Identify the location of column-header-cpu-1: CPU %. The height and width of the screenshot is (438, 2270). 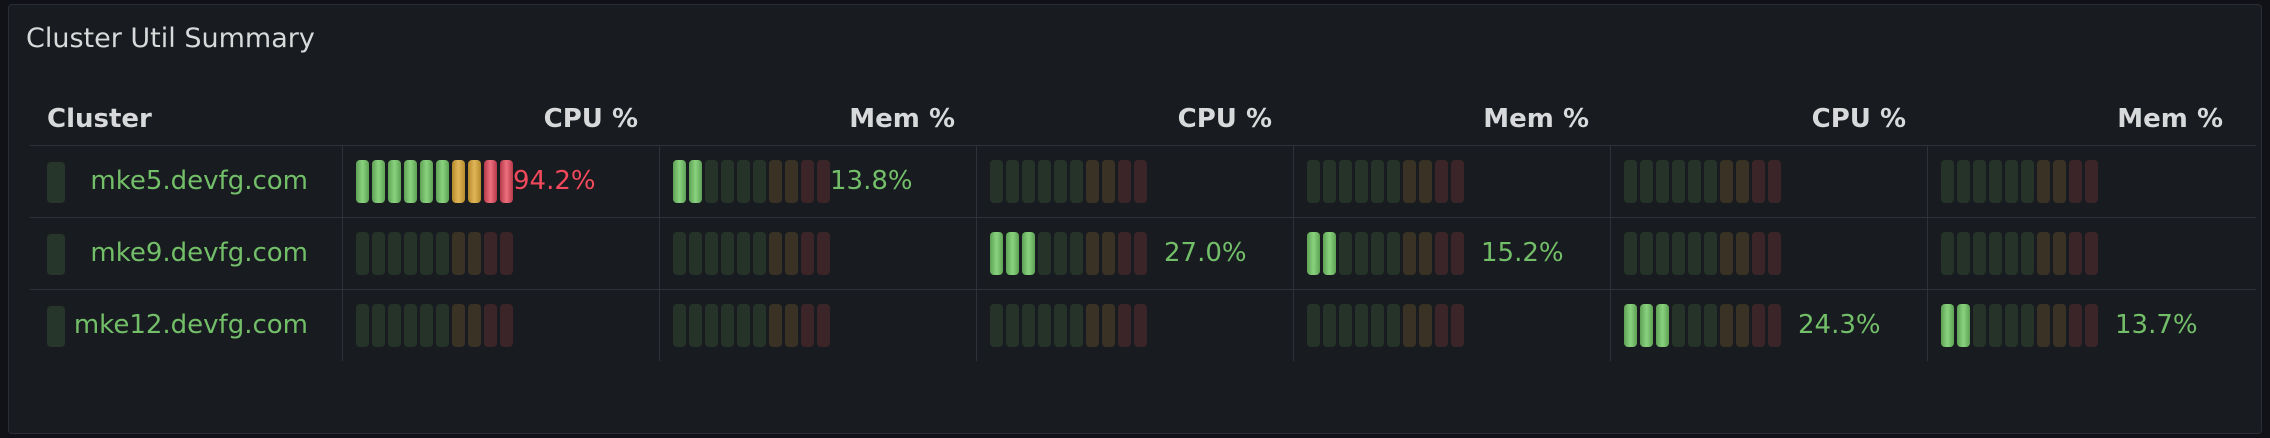
(590, 119).